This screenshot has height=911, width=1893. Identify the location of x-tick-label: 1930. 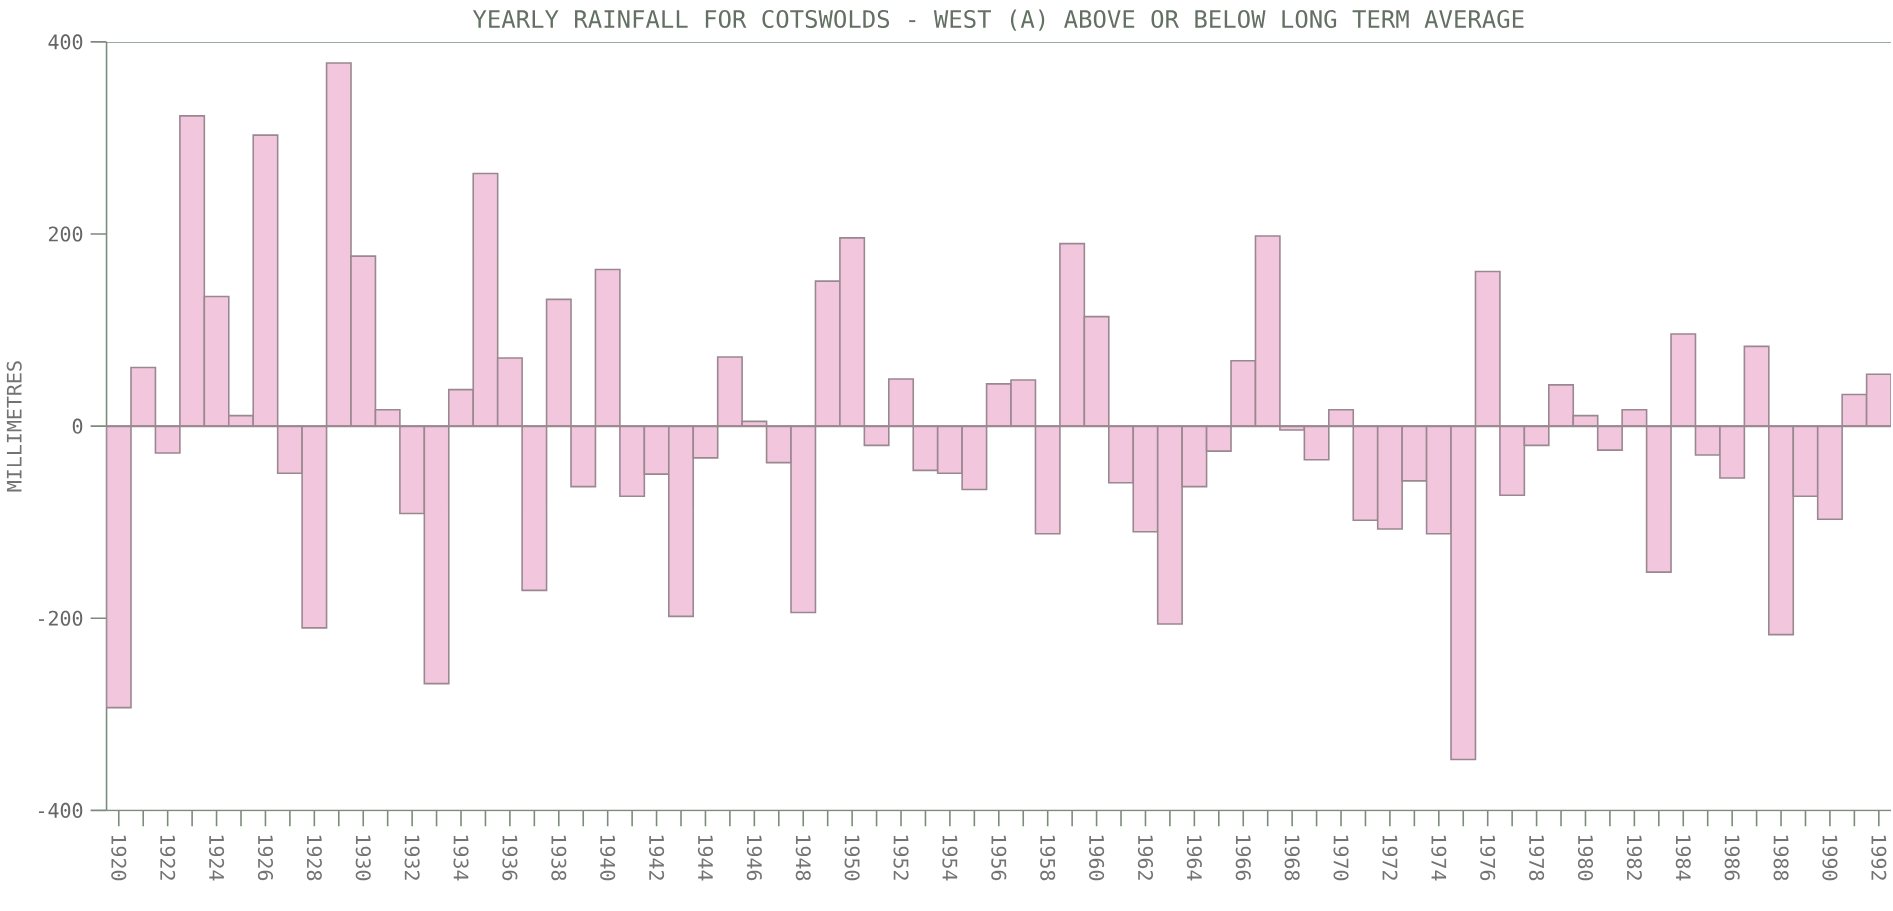
(363, 858).